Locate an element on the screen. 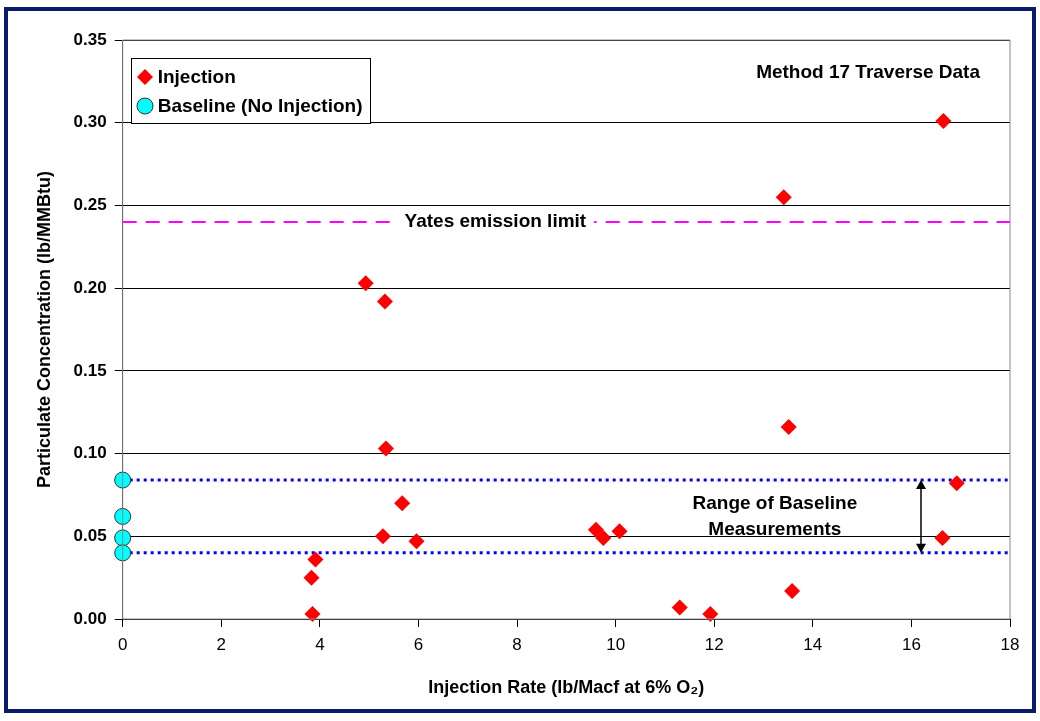 The height and width of the screenshot is (721, 1040). ref-line-label: Yates emission limit is located at coordinates (495, 221).